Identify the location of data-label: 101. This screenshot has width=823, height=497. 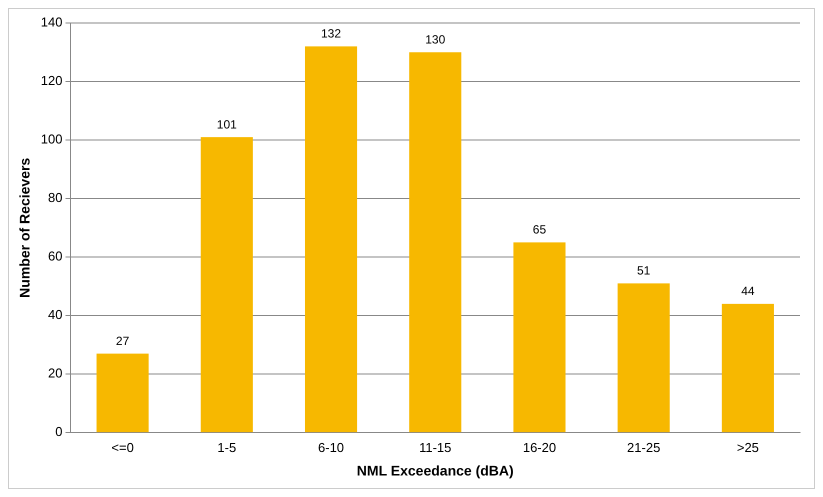
(227, 124).